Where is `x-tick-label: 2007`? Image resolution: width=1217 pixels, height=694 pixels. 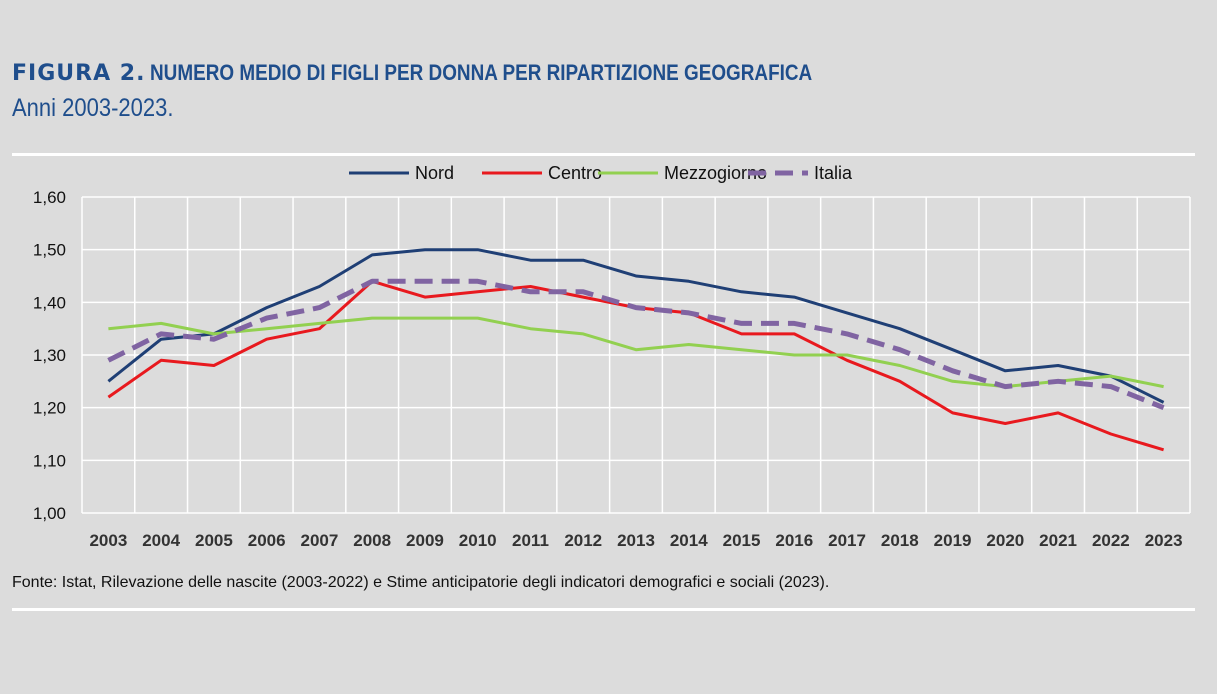
x-tick-label: 2007 is located at coordinates (320, 540).